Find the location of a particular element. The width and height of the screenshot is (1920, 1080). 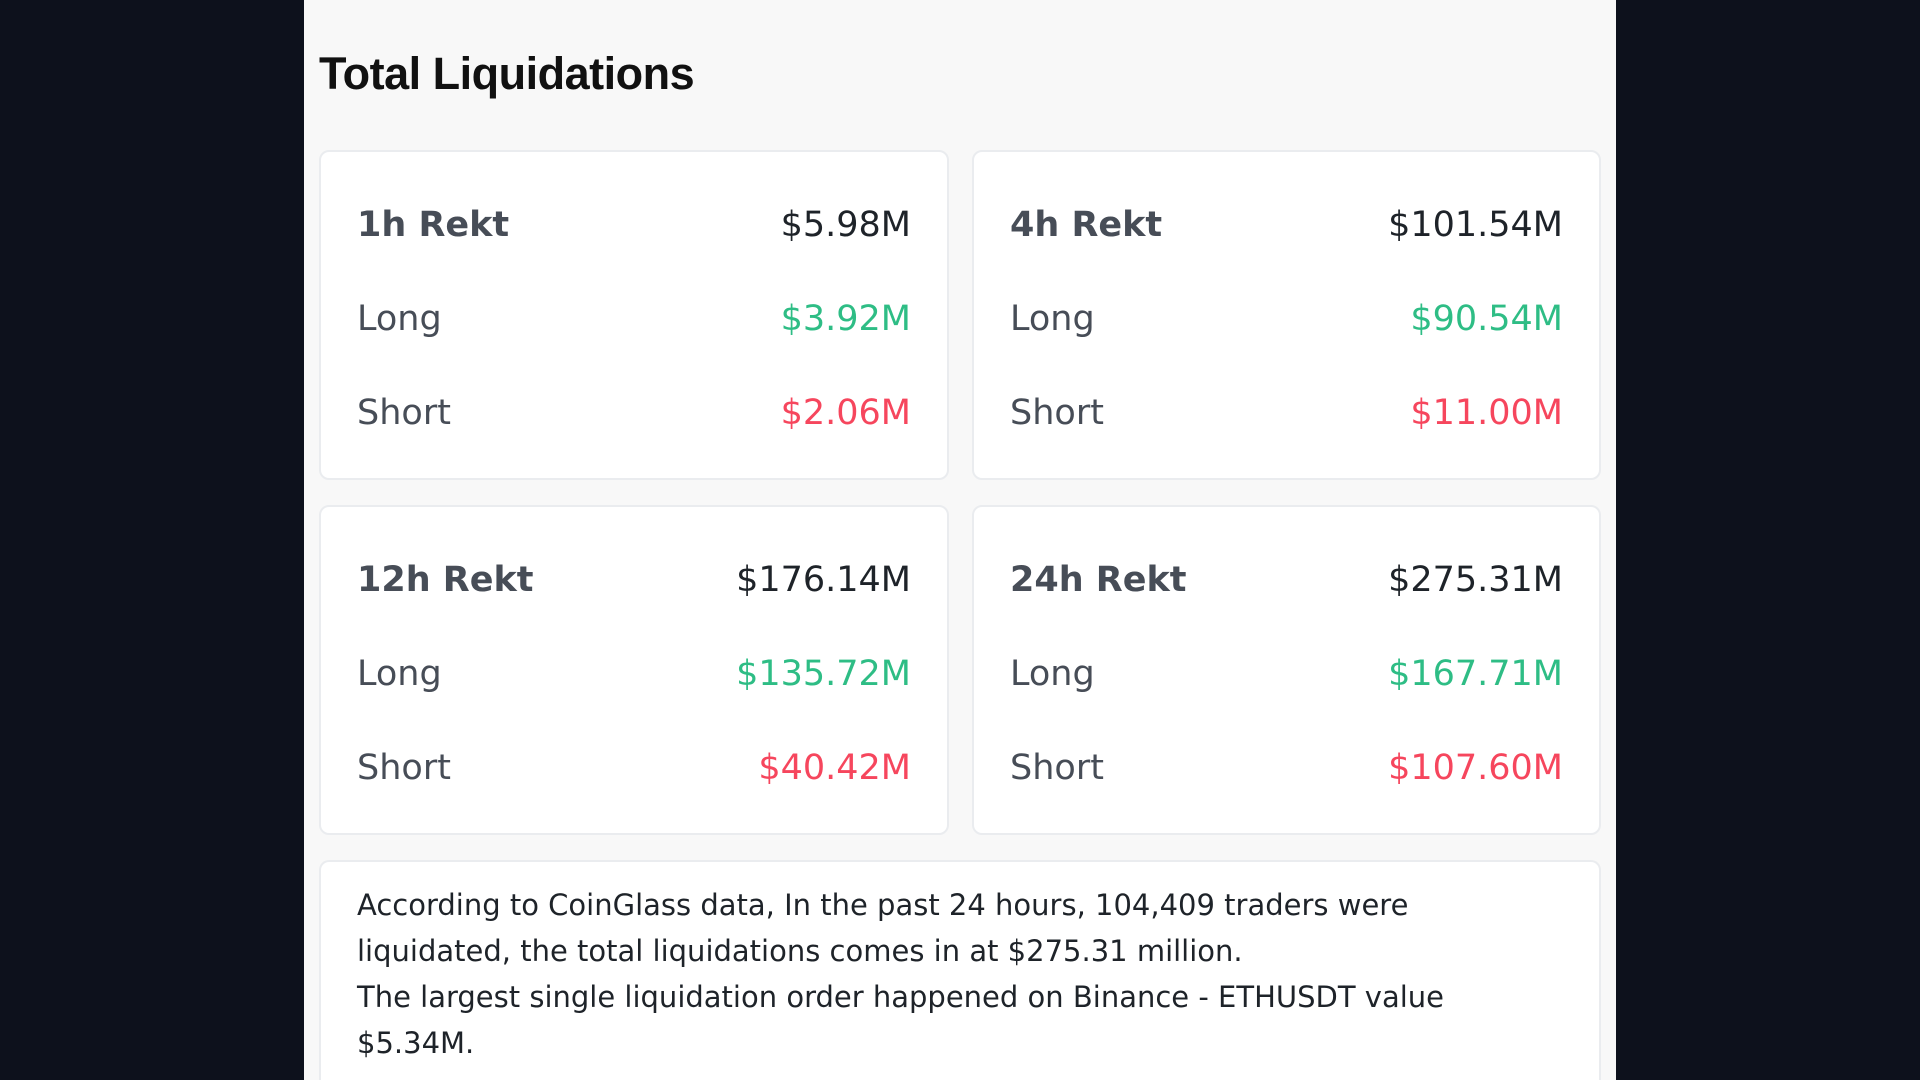

period-label: 1h Rekt is located at coordinates (433, 225).